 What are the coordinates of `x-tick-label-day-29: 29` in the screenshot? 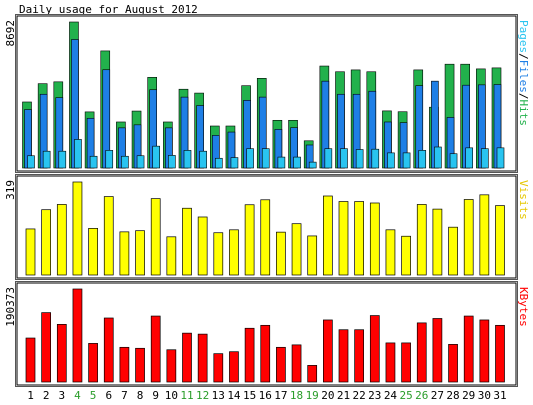 It's located at (468, 395).